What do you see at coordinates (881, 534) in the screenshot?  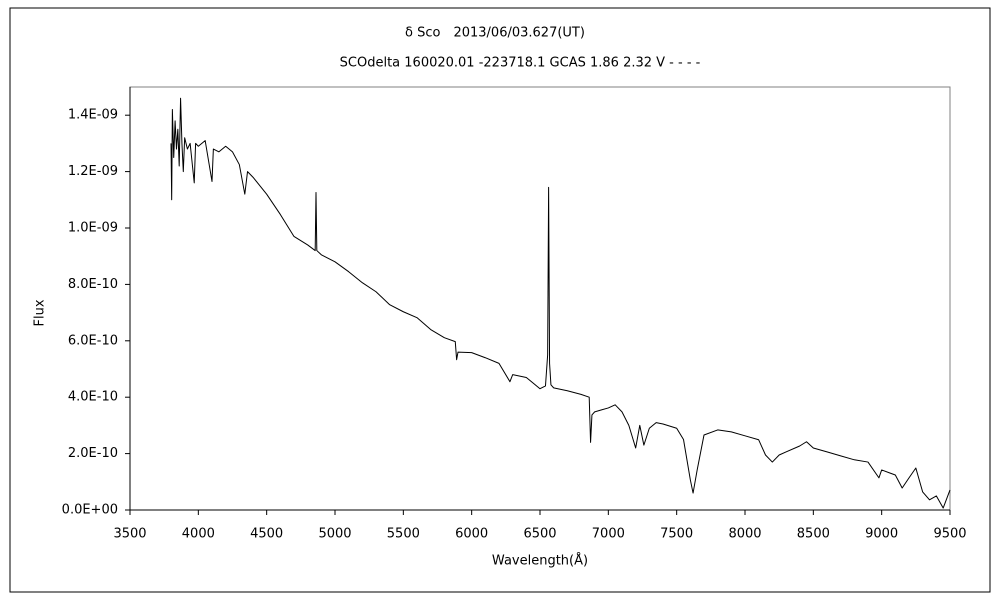 I see `x-tick-label: 9000` at bounding box center [881, 534].